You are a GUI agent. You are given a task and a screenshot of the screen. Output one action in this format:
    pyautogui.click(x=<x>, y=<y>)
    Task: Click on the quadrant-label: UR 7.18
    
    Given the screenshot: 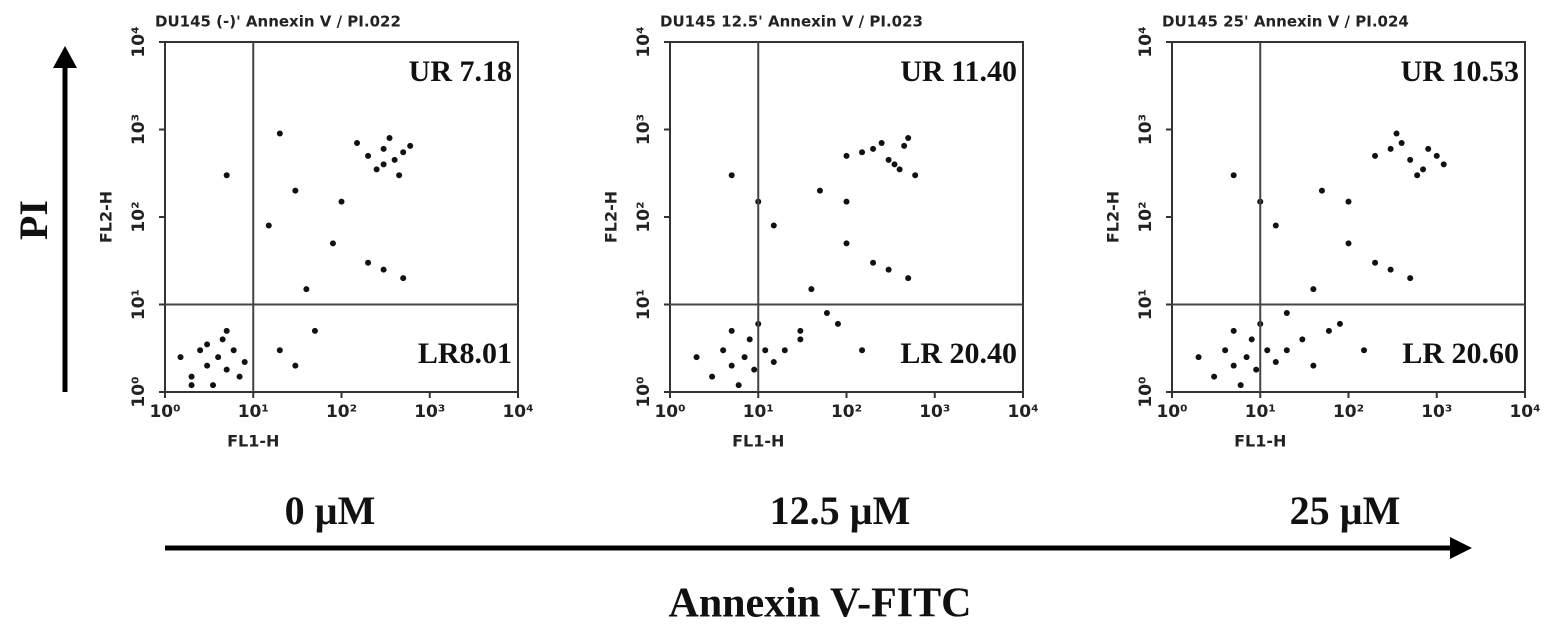 What is the action you would take?
    pyautogui.click(x=460, y=71)
    